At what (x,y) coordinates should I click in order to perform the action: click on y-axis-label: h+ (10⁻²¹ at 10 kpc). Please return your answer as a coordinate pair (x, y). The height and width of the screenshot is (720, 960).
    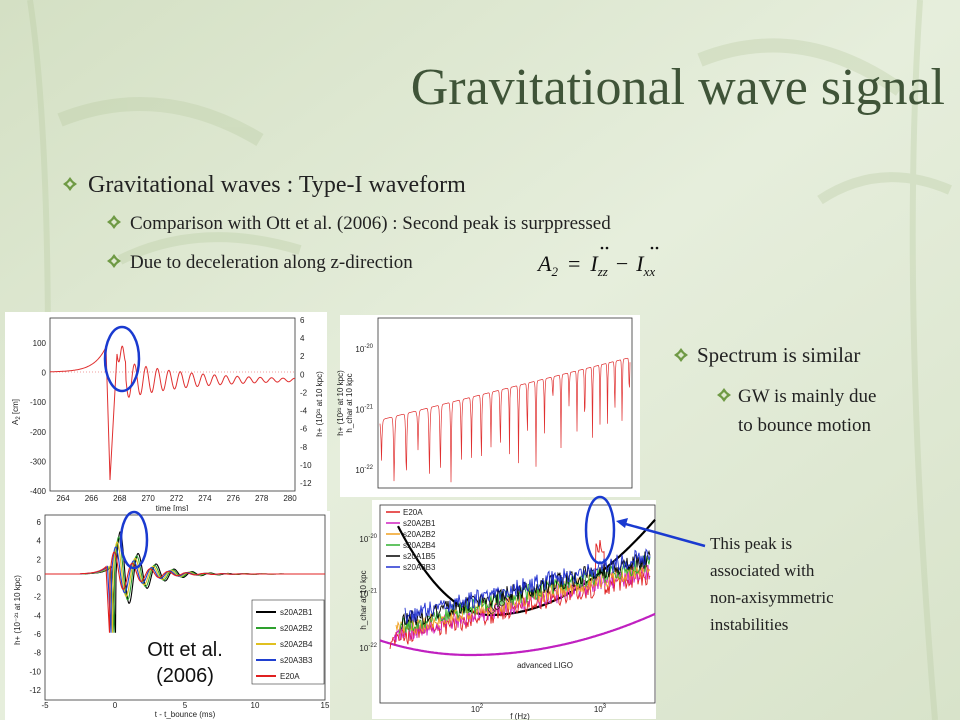
    Looking at the image, I should click on (17, 610).